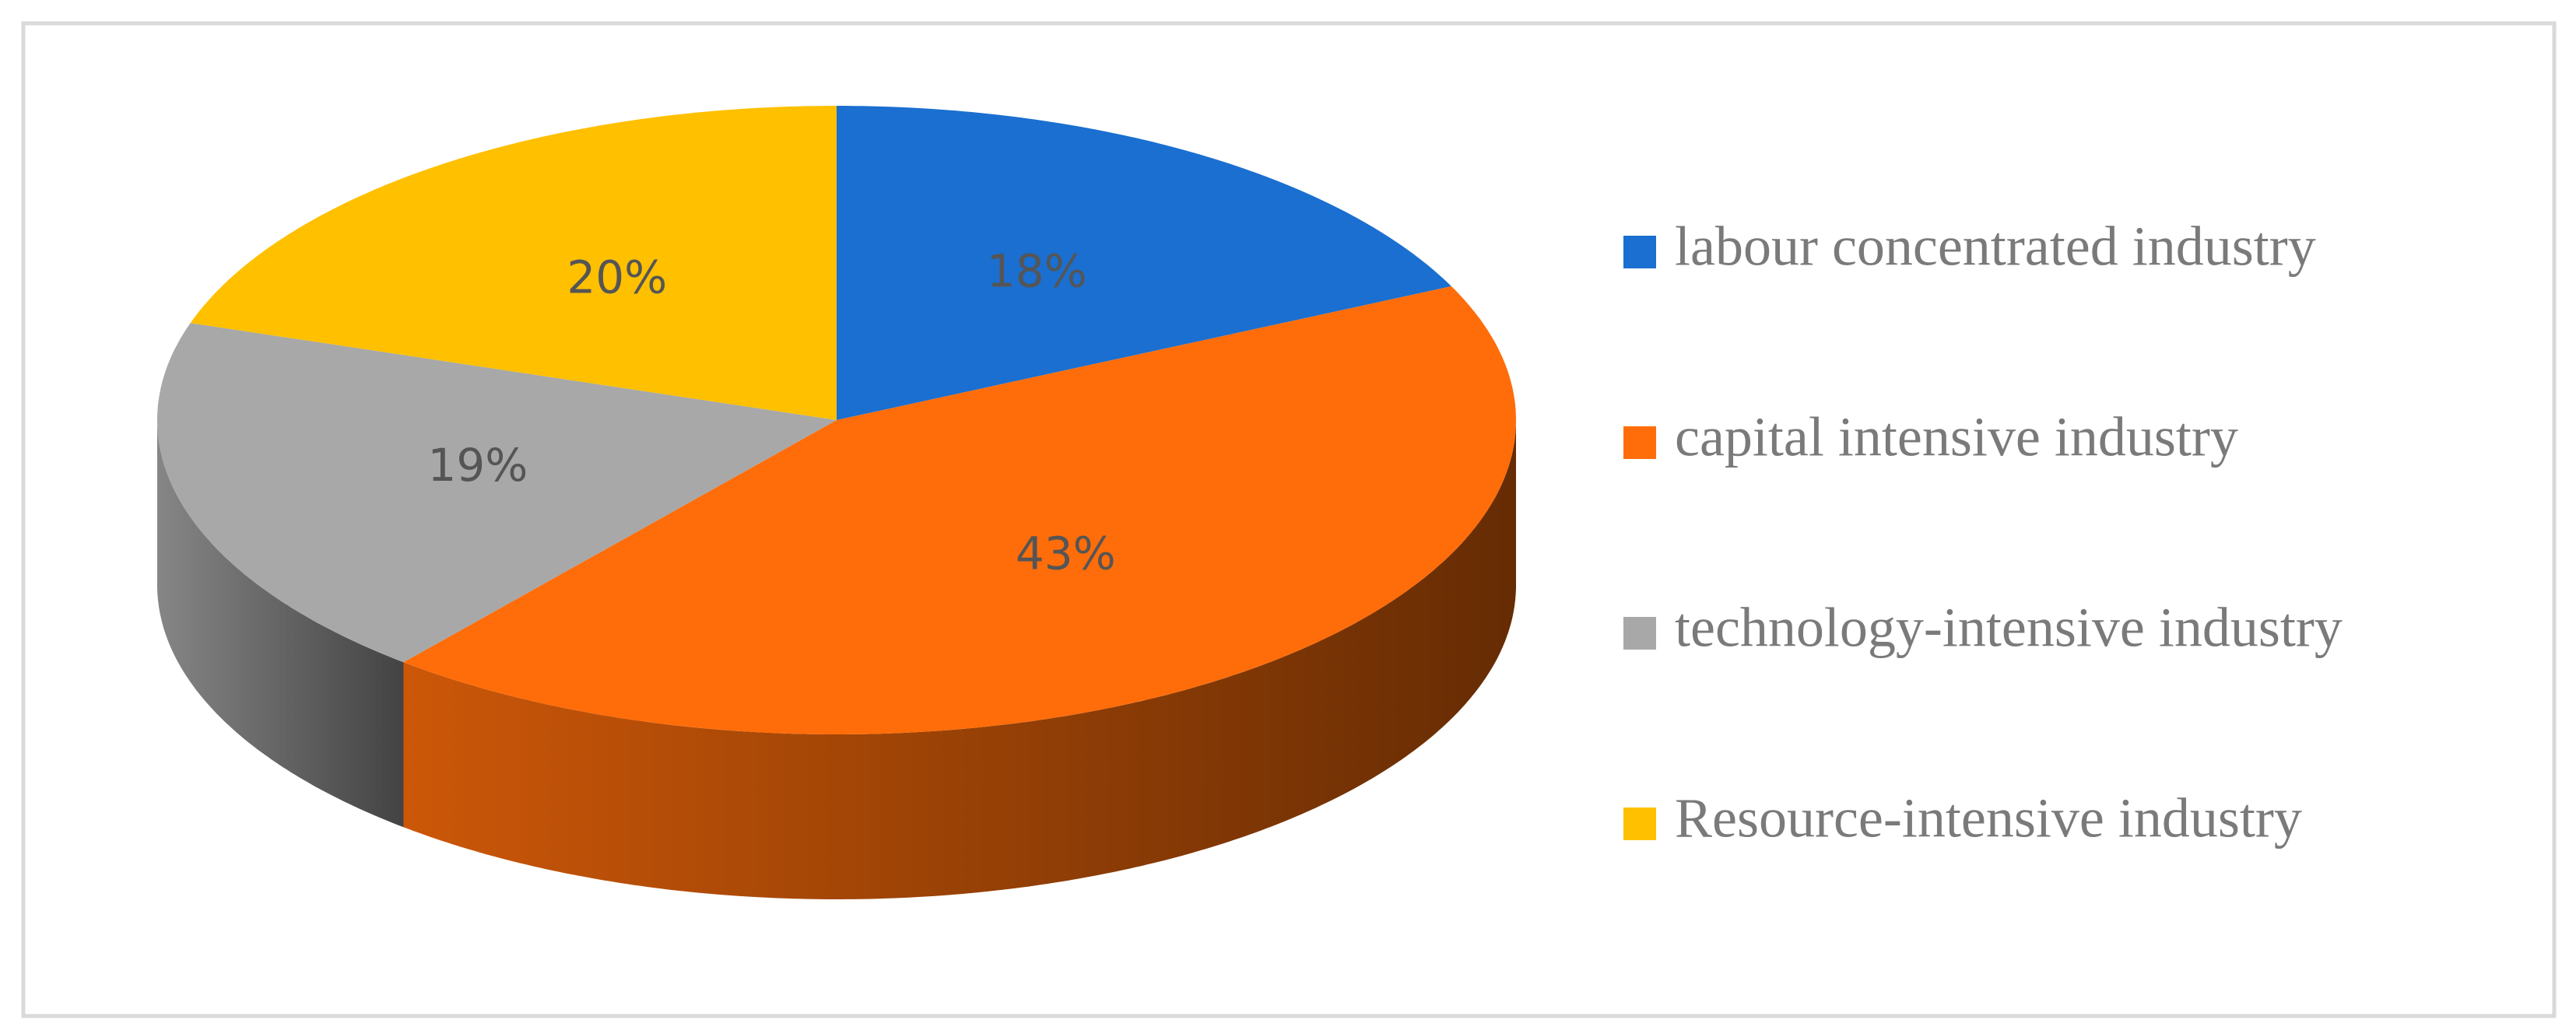 This screenshot has height=1030, width=2576. I want to click on slice-side, so click(281, 624).